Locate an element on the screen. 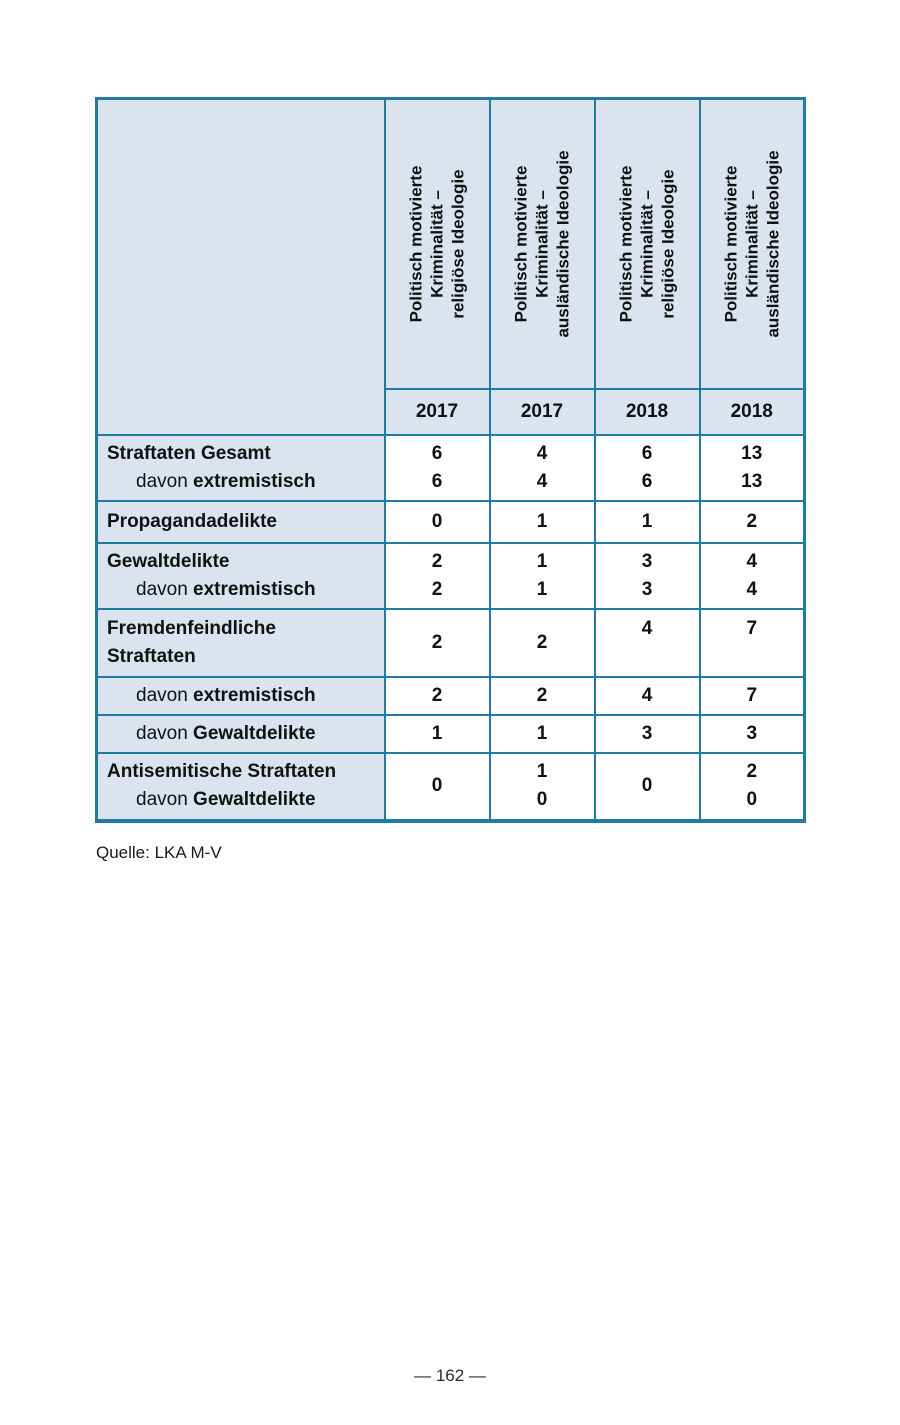 This screenshot has width=900, height=1425. row-label-cell: Propagandadelikte is located at coordinates (240, 521).